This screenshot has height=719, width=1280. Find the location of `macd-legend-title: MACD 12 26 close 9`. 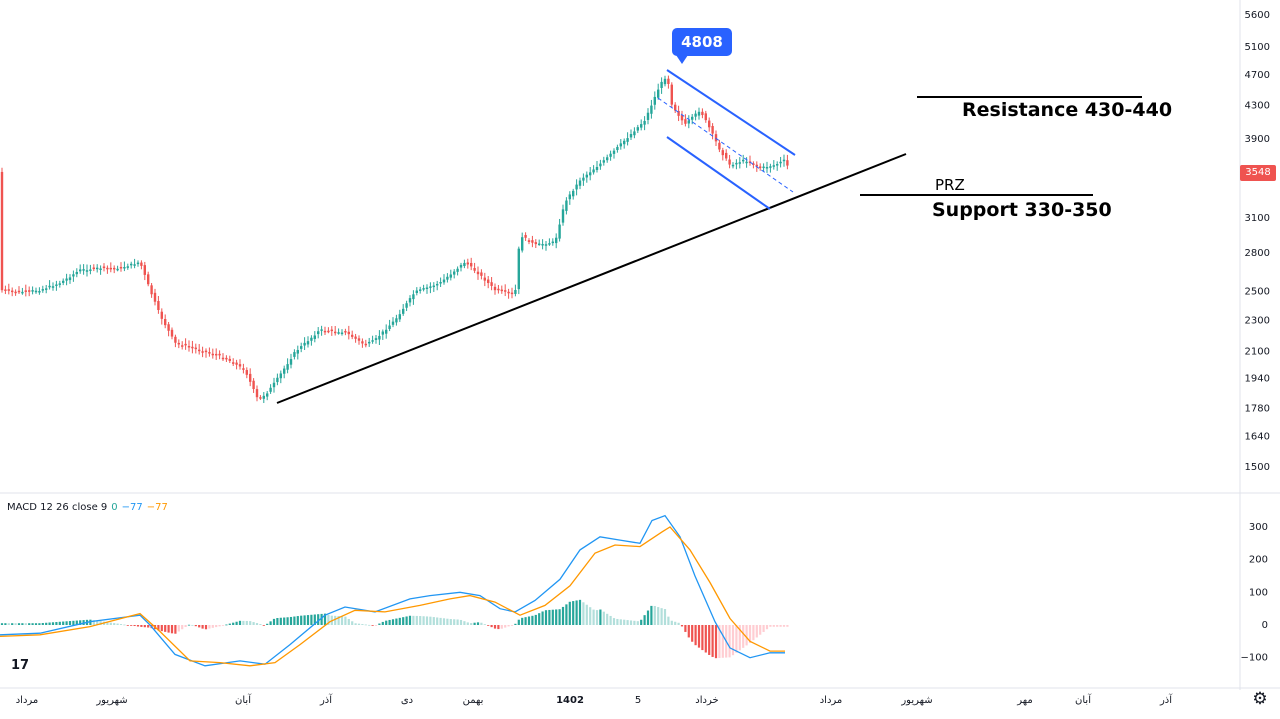

macd-legend-title: MACD 12 26 close 9 is located at coordinates (57, 507).